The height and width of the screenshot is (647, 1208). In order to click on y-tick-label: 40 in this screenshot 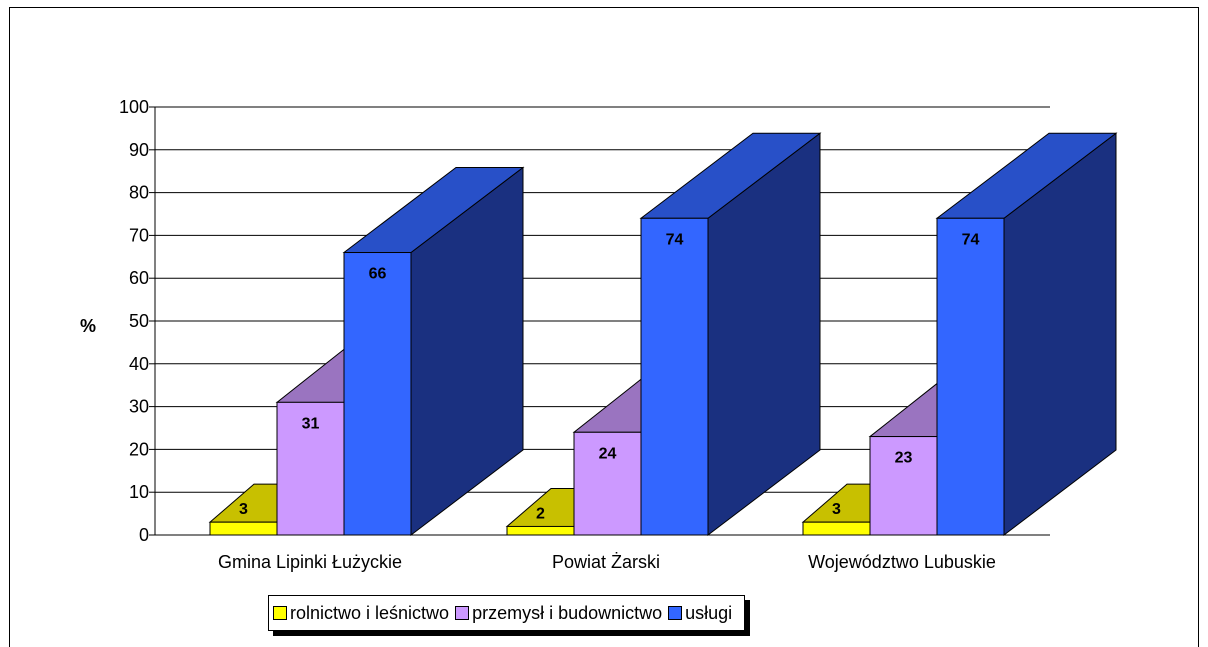, I will do `click(139, 364)`.